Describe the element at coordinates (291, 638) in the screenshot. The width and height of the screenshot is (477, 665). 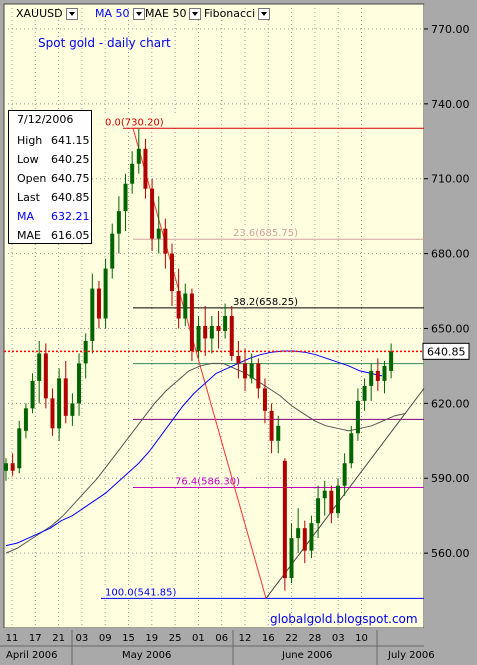
I see `x-tick-label: 22` at that location.